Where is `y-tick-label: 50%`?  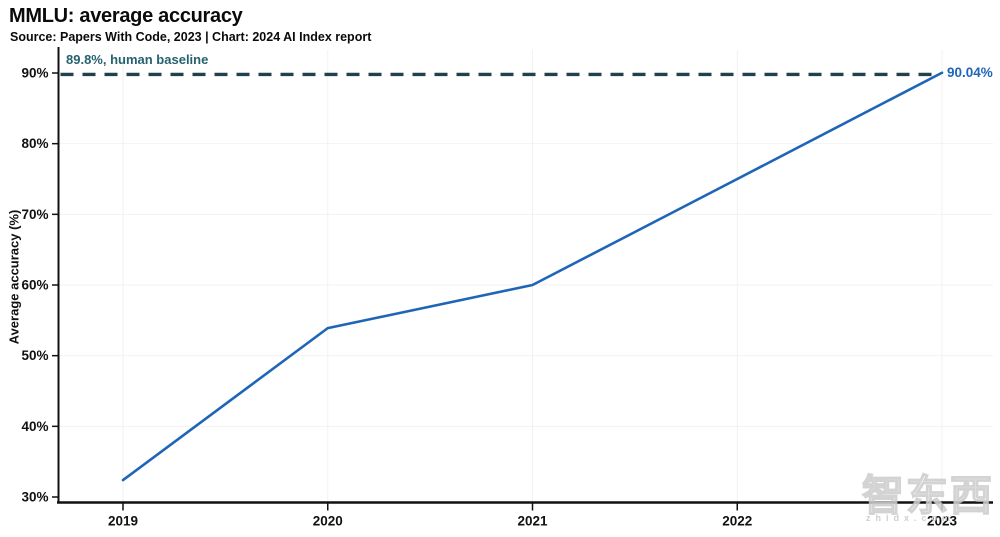
y-tick-label: 50% is located at coordinates (34, 355).